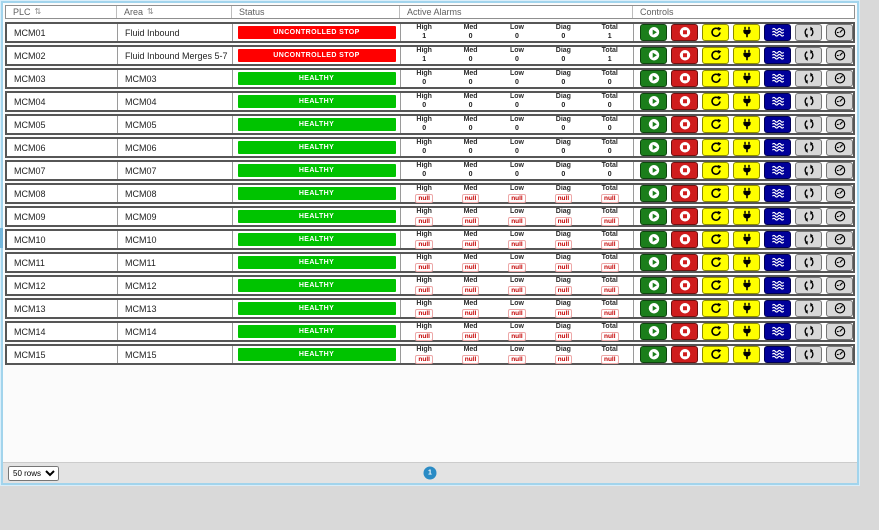 This screenshot has width=879, height=530. I want to click on column-header-plc: PLC ⇅, so click(61, 12).